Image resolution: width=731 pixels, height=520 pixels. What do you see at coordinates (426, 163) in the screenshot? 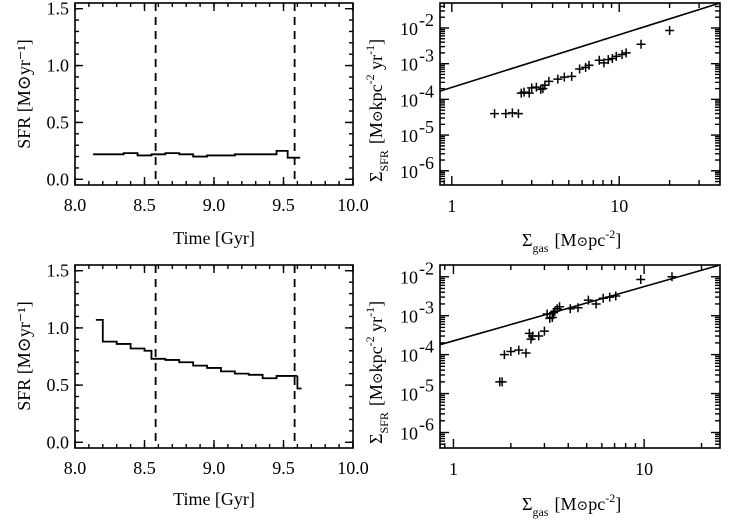
I see `y-tick-exponent: -6` at bounding box center [426, 163].